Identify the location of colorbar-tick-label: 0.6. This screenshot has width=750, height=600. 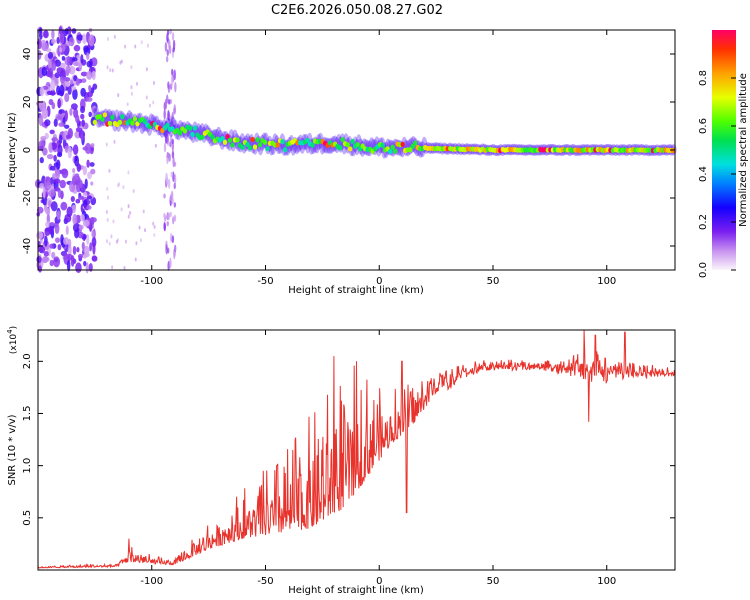
(703, 126).